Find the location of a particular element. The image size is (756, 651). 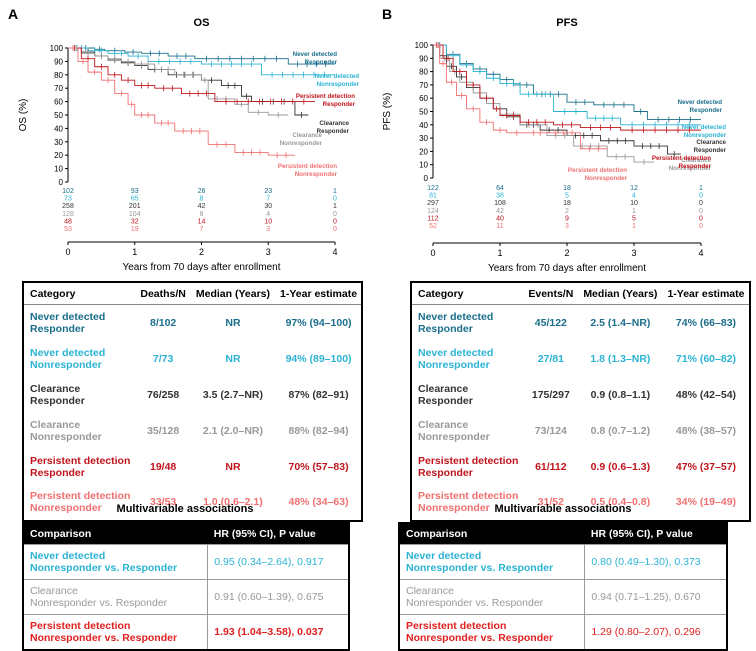

risk-count: 12 is located at coordinates (634, 188).